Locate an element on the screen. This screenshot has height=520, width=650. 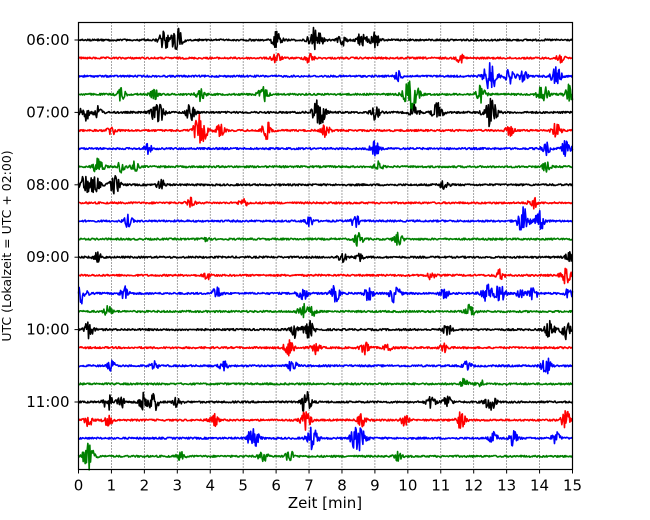
y-tick-label: 06:00 is located at coordinates (47, 40).